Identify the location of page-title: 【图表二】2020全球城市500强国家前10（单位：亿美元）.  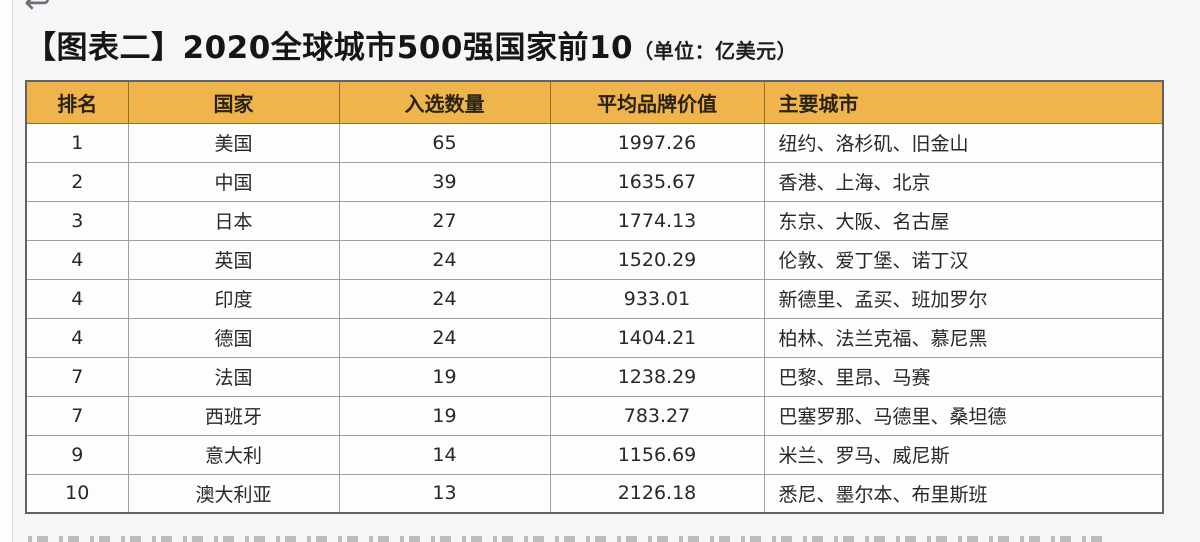
(411, 44).